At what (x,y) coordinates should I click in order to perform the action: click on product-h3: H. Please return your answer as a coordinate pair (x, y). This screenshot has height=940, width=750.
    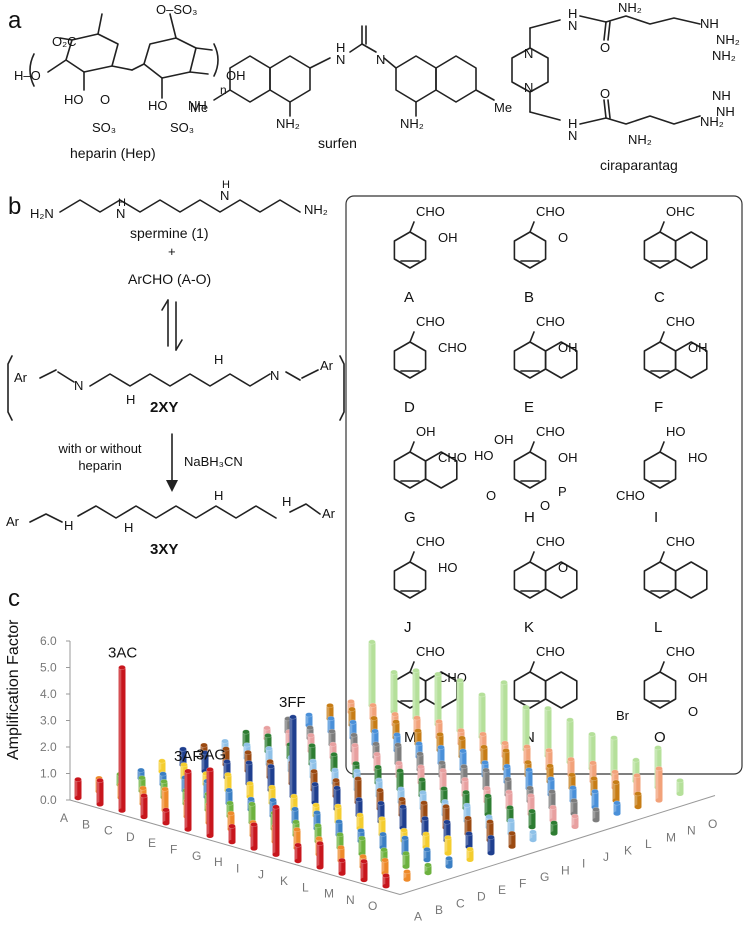
    Looking at the image, I should click on (218, 495).